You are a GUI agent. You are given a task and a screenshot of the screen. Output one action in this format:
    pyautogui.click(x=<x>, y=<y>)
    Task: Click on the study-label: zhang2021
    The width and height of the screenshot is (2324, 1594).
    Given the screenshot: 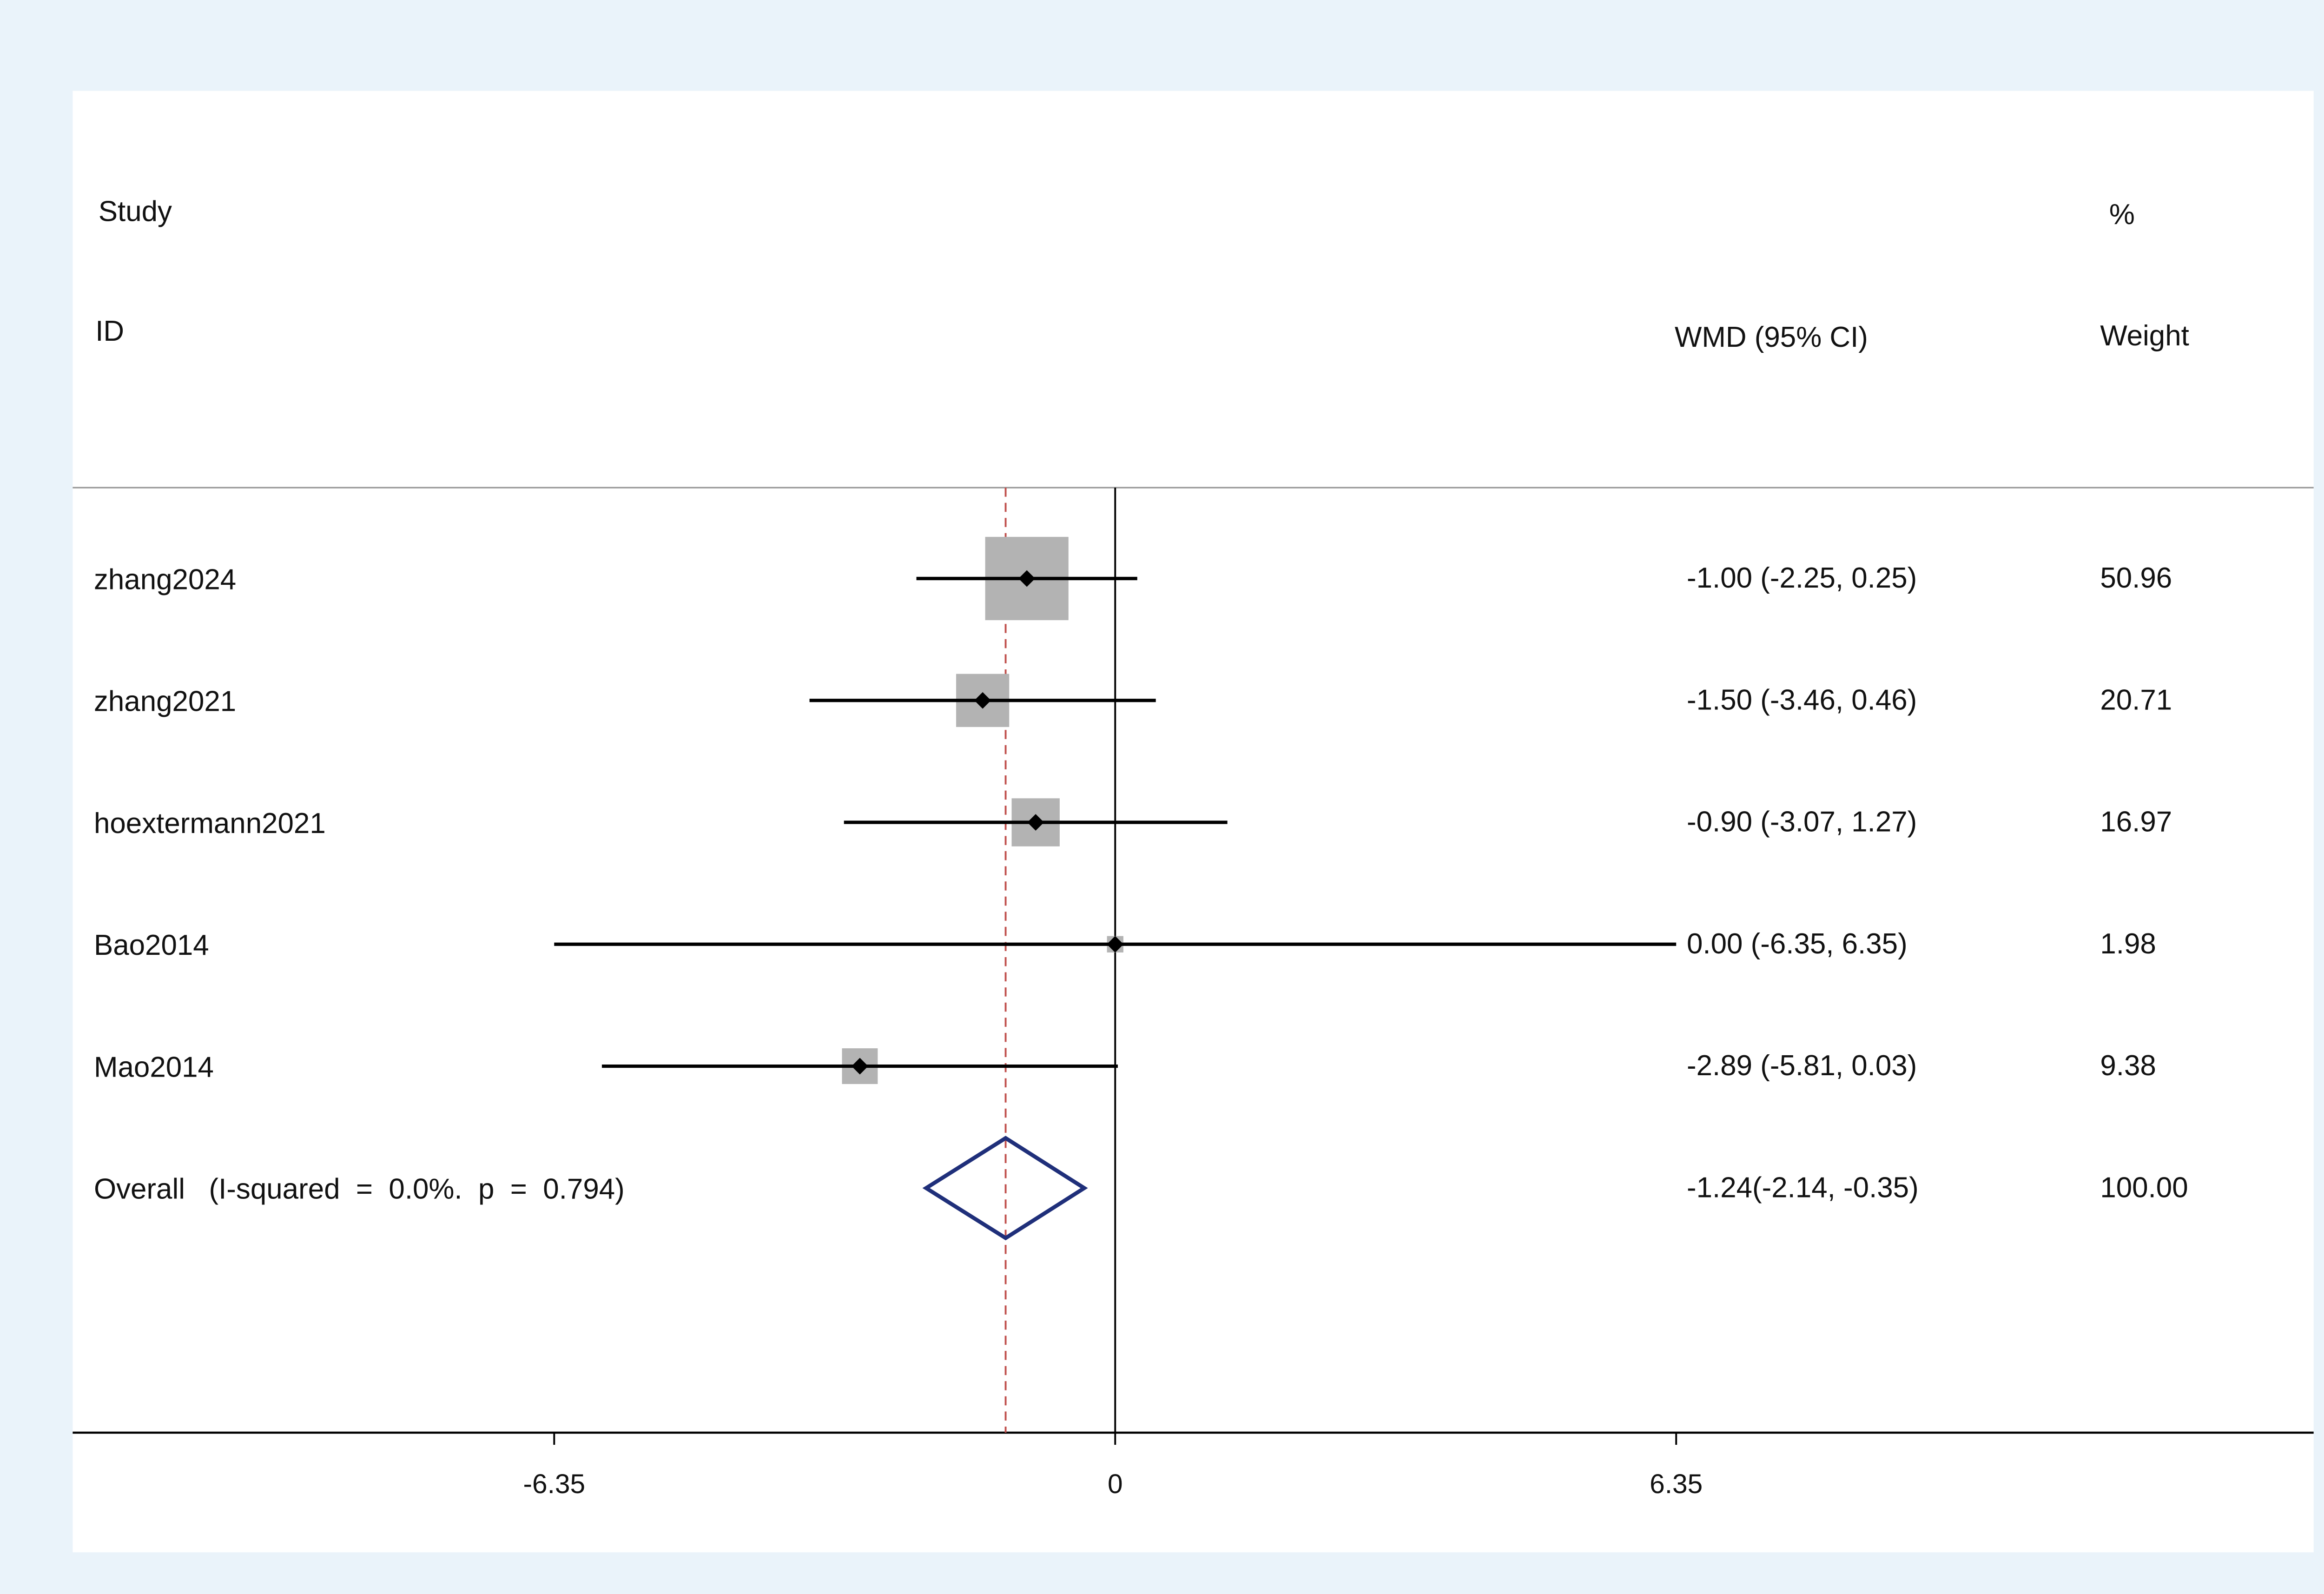 What is the action you would take?
    pyautogui.click(x=165, y=702)
    